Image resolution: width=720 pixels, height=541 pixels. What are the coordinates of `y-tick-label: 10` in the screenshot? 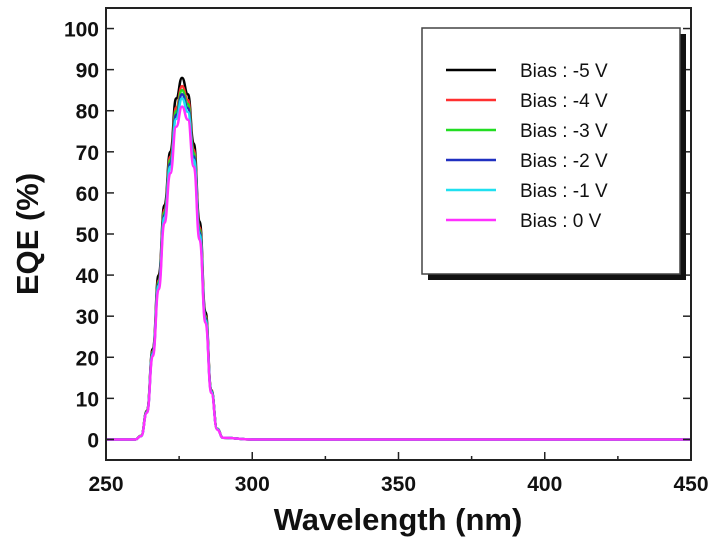 It's located at (87, 399).